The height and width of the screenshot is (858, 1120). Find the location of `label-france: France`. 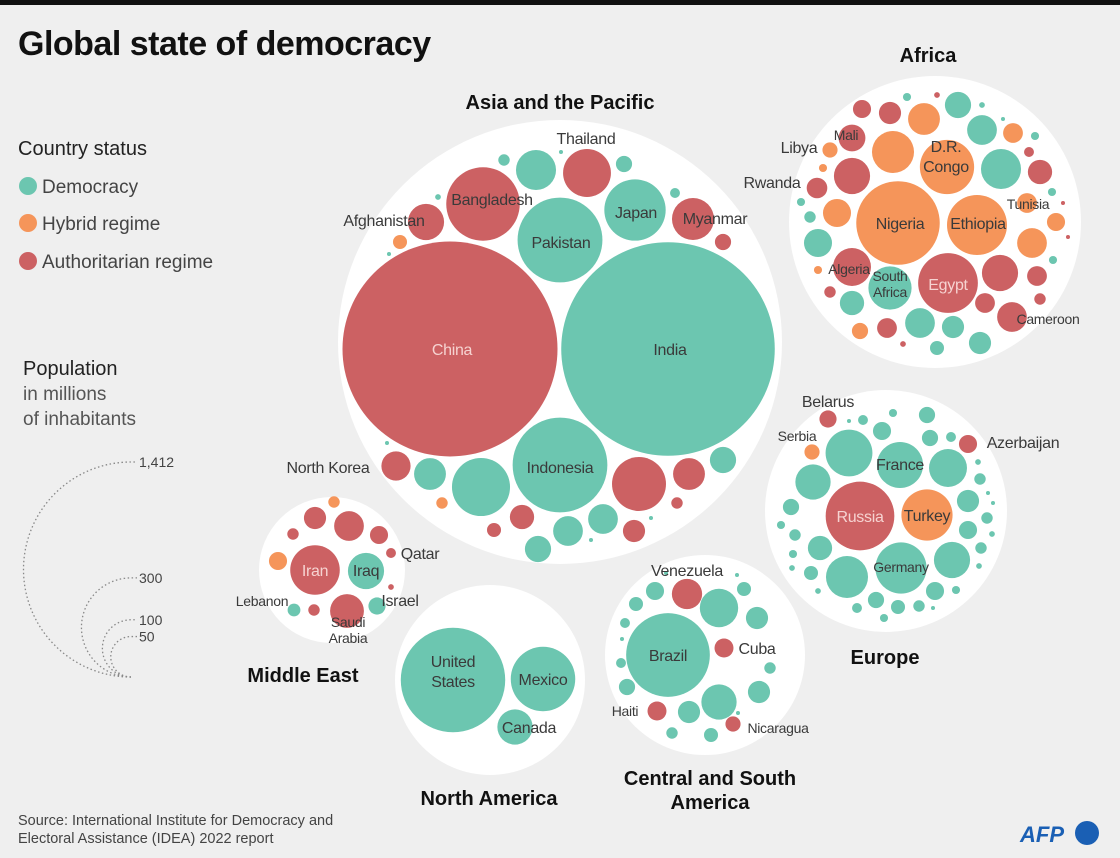

label-france: France is located at coordinates (900, 465).